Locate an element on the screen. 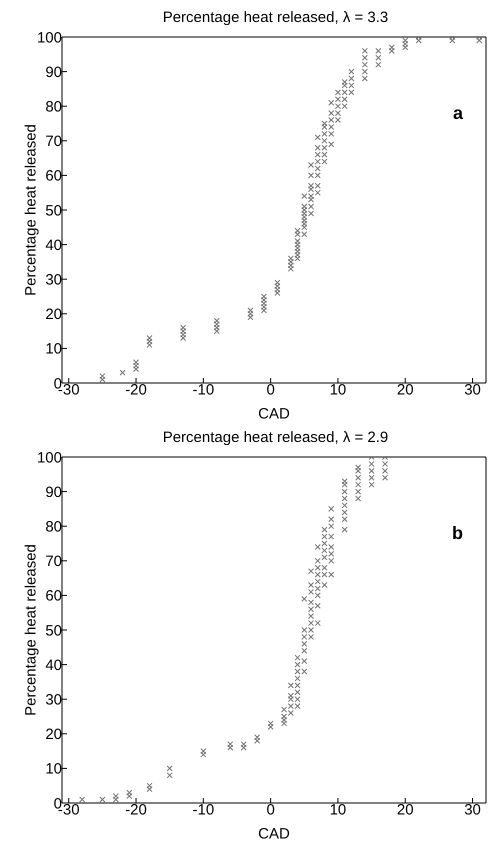 The height and width of the screenshot is (845, 501). chart-title: Percentage heat released, λ = 2.9 is located at coordinates (276, 438).